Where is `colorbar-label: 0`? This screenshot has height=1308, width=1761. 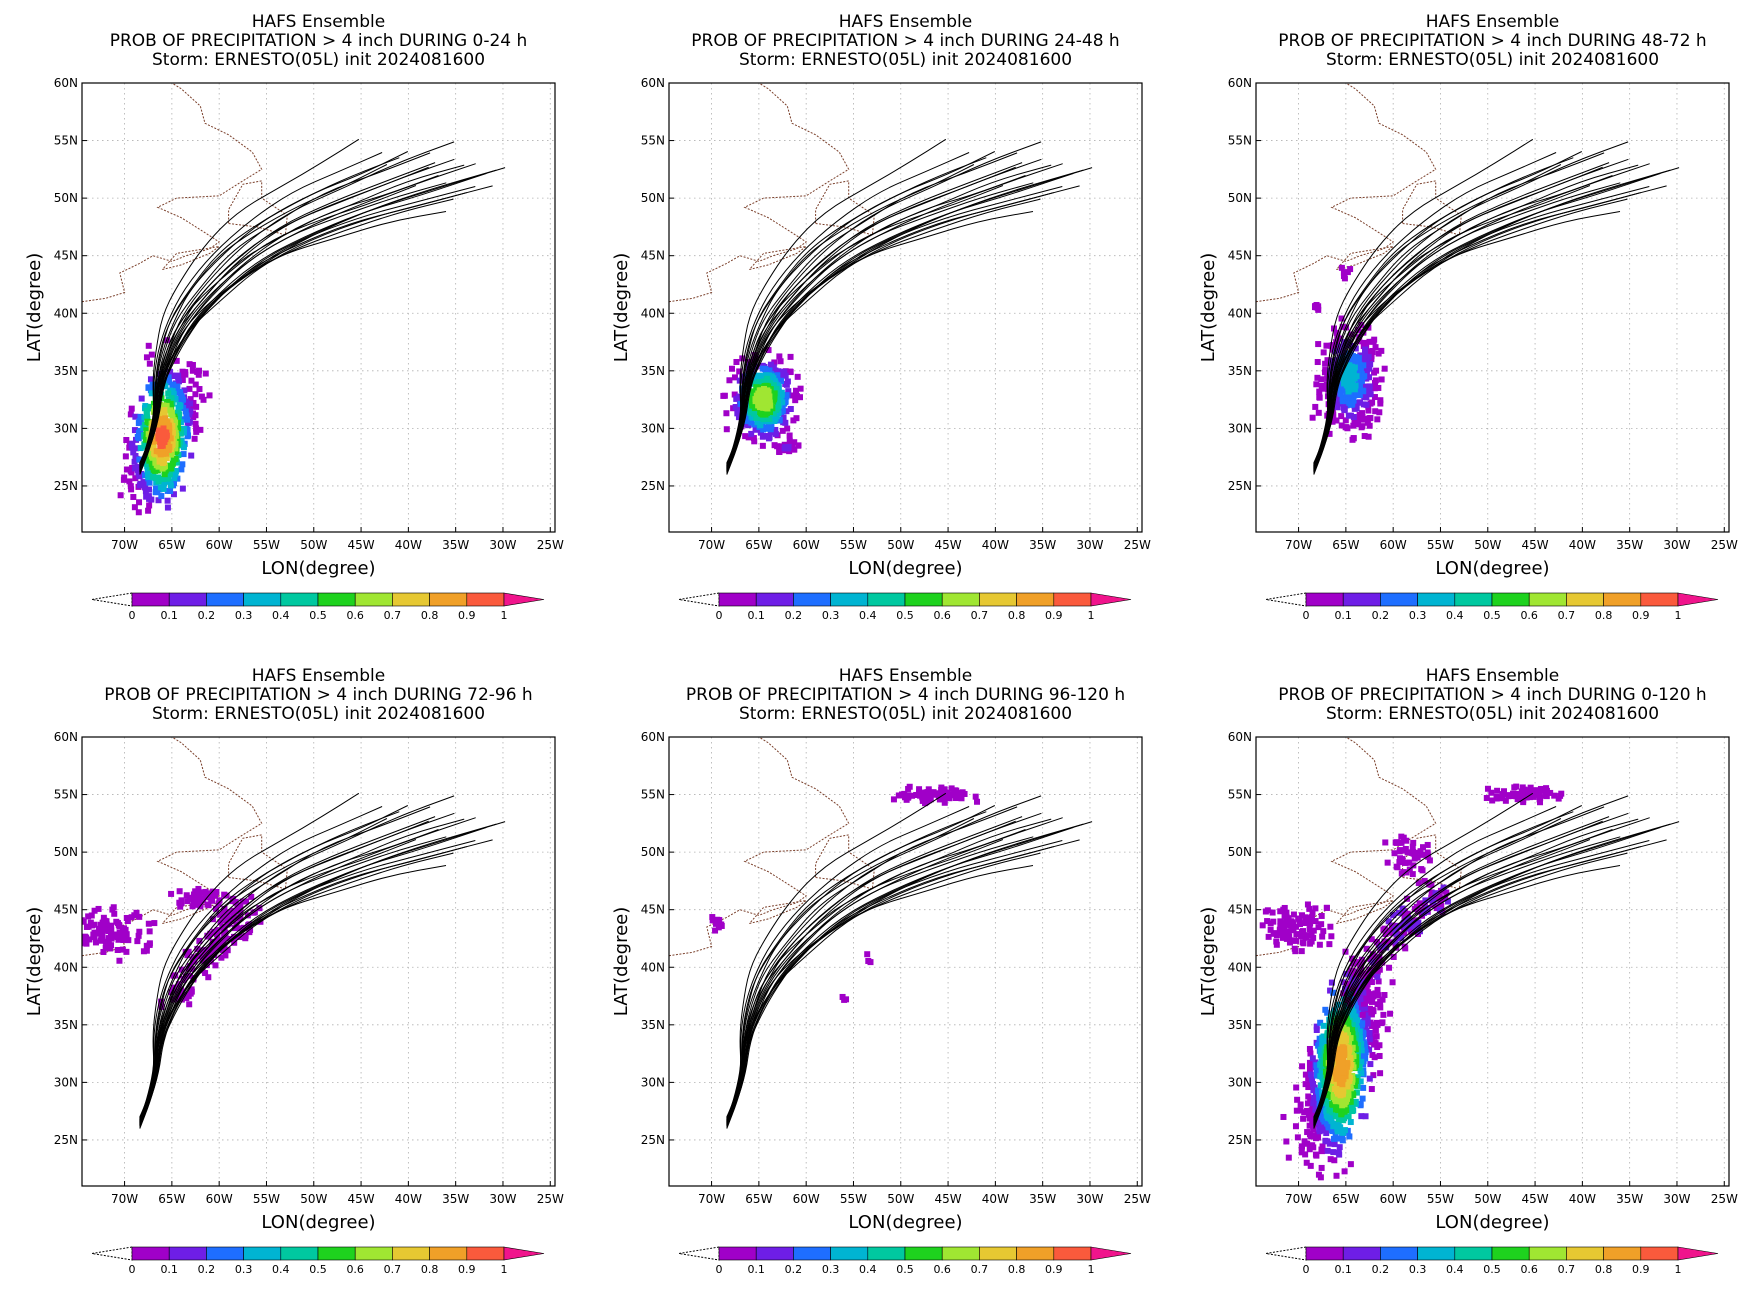
colorbar-label: 0 is located at coordinates (1306, 1269).